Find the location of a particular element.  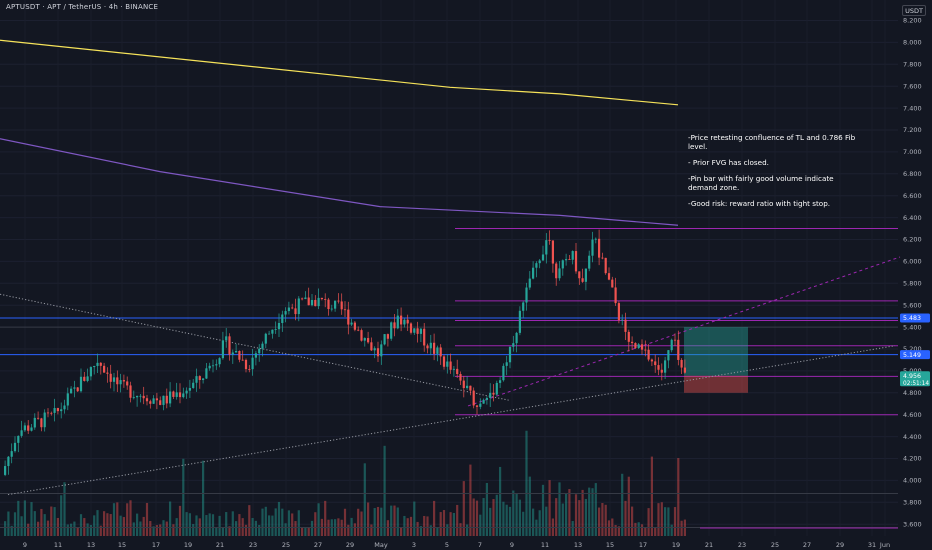

time-axis-label: 5 is located at coordinates (447, 545).